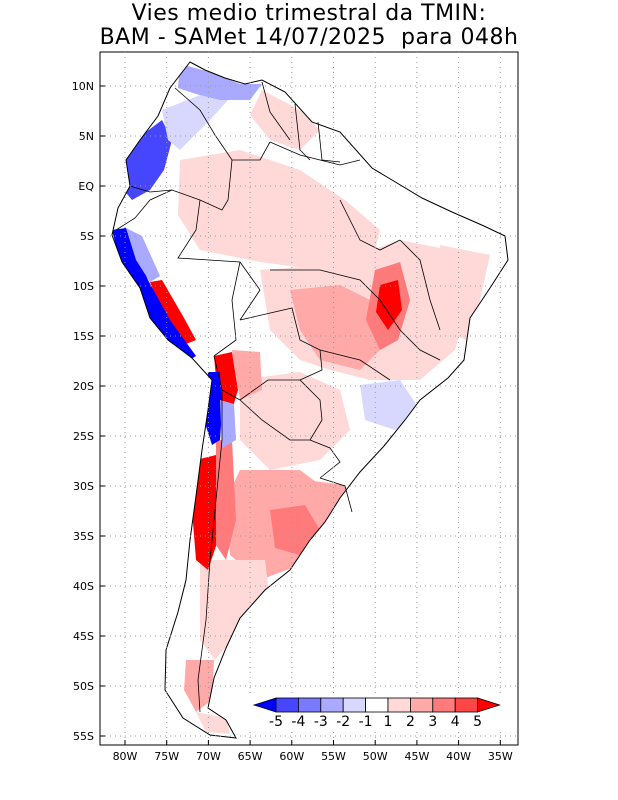 Image resolution: width=618 pixels, height=800 pixels. I want to click on lat-label-10S: 10S, so click(83, 286).